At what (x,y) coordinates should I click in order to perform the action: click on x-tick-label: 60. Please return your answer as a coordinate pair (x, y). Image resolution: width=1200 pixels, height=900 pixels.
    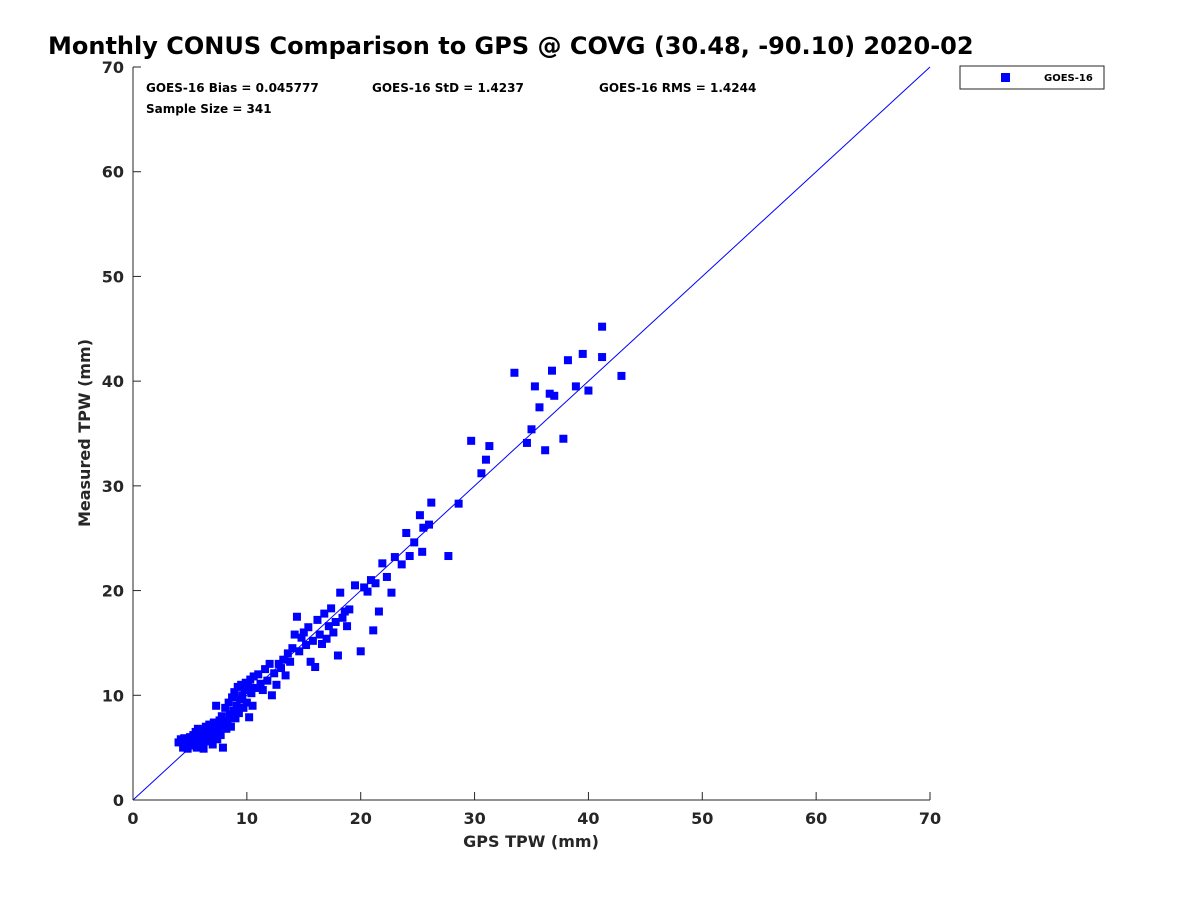
    Looking at the image, I should click on (816, 818).